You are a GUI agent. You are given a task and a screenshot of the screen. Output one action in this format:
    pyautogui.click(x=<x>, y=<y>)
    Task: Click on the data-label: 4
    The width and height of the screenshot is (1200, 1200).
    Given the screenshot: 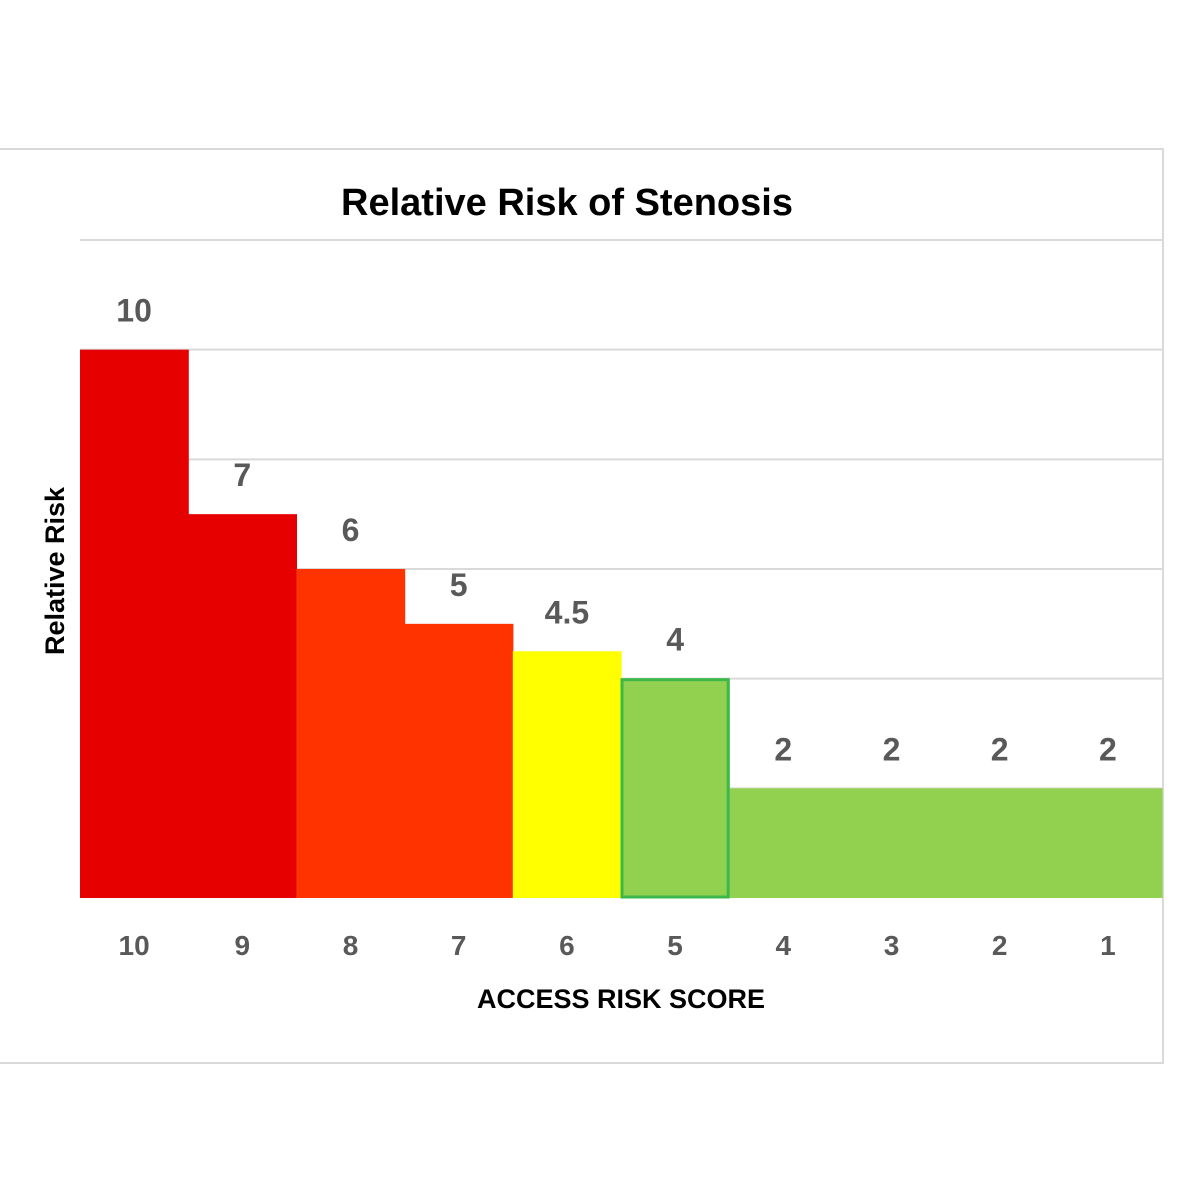 What is the action you would take?
    pyautogui.click(x=675, y=640)
    